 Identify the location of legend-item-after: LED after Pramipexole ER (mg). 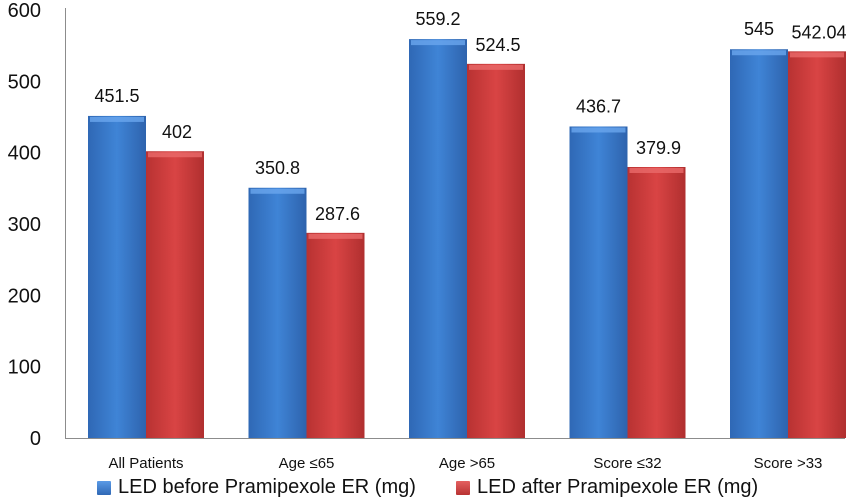
(607, 487).